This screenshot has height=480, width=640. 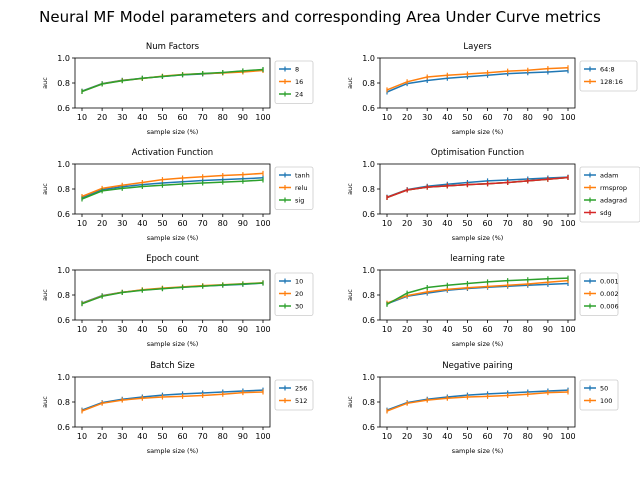 I want to click on chart-activation-function-plot-frame, so click(x=172, y=189).